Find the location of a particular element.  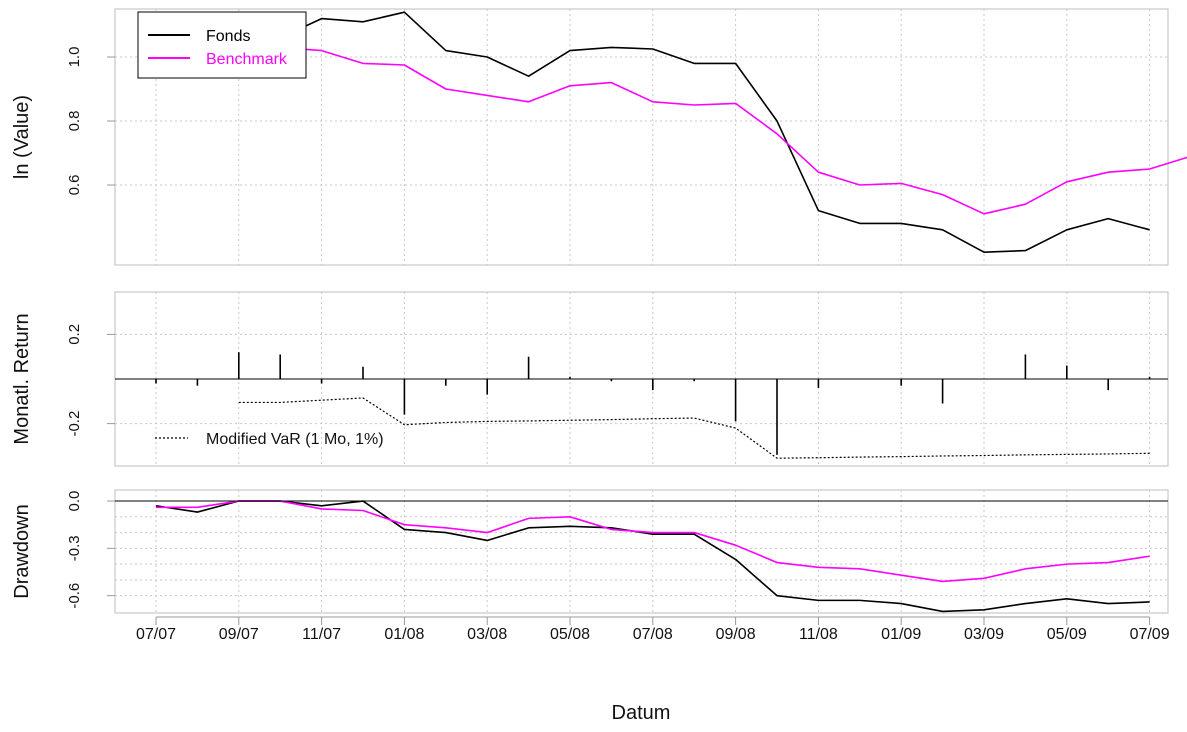

x-tick-label: 01/08 is located at coordinates (404, 634).